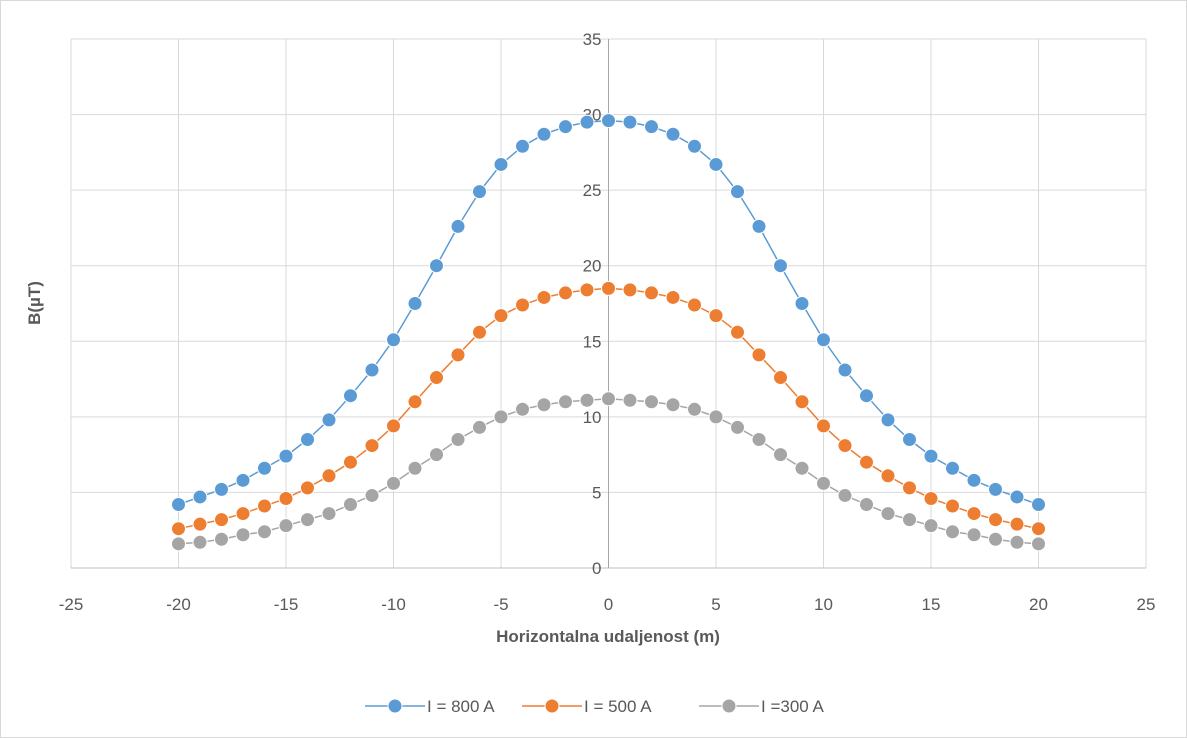 This screenshot has height=738, width=1187. What do you see at coordinates (286, 604) in the screenshot?
I see `x-tick-label: -15` at bounding box center [286, 604].